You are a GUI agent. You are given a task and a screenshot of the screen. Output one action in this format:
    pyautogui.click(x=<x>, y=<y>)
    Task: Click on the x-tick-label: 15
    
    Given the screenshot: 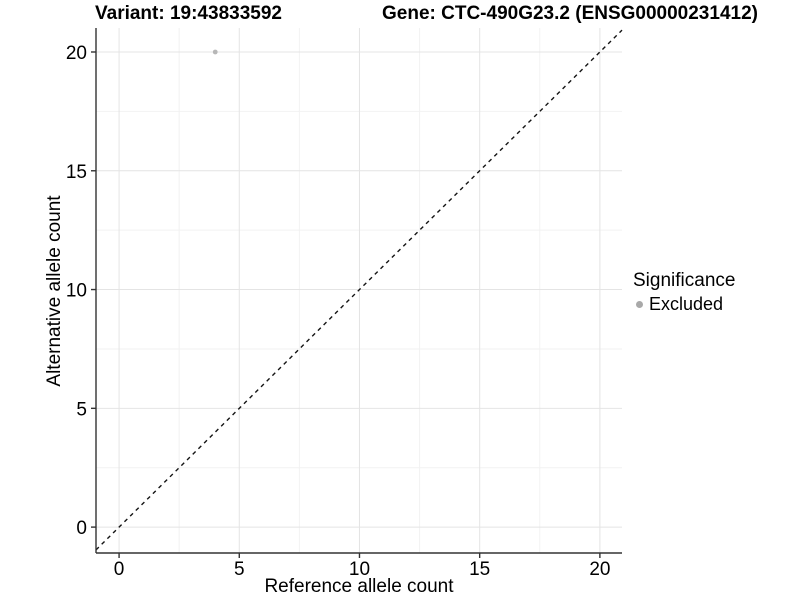 What is the action you would take?
    pyautogui.click(x=479, y=569)
    